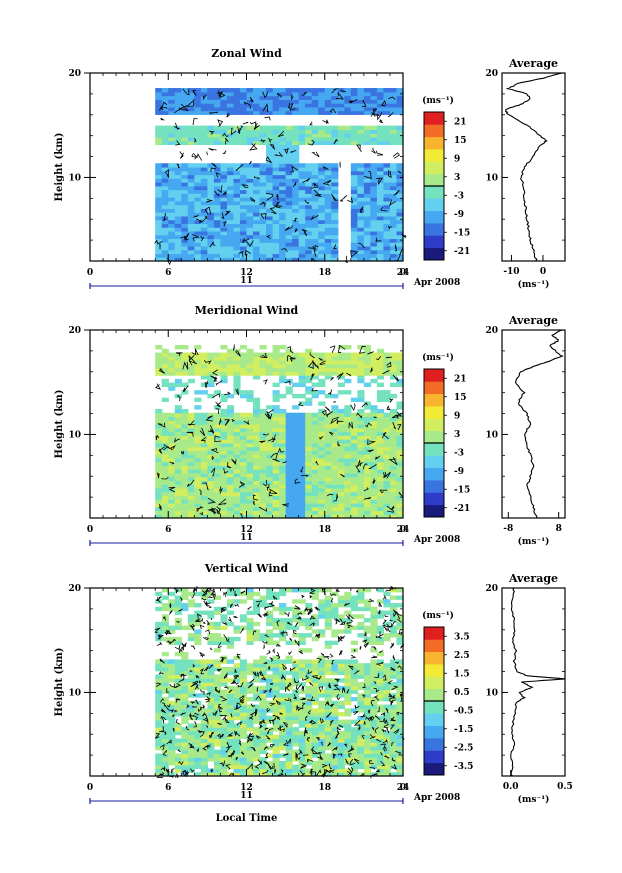 The height and width of the screenshot is (873, 622). What do you see at coordinates (246, 53) in the screenshot?
I see `panel-title: Zonal Wind` at bounding box center [246, 53].